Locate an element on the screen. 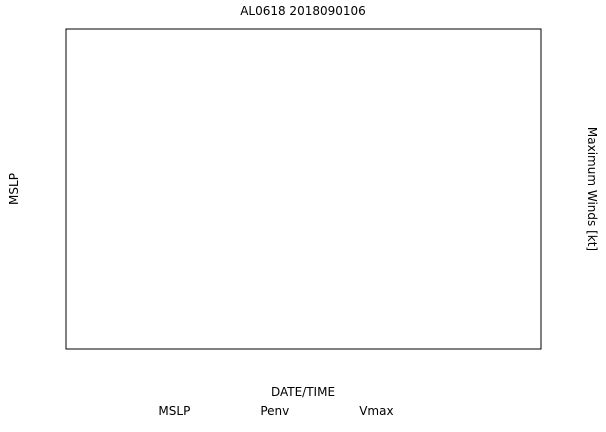 The width and height of the screenshot is (606, 432). legend-label-vmax: Vmax is located at coordinates (376, 411).